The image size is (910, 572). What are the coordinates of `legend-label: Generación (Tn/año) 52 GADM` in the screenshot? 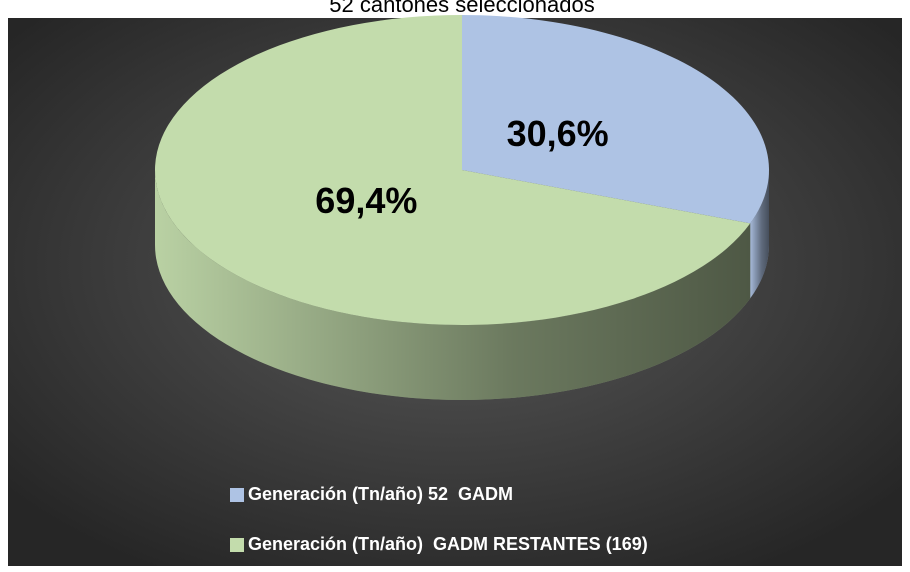 It's located at (380, 494).